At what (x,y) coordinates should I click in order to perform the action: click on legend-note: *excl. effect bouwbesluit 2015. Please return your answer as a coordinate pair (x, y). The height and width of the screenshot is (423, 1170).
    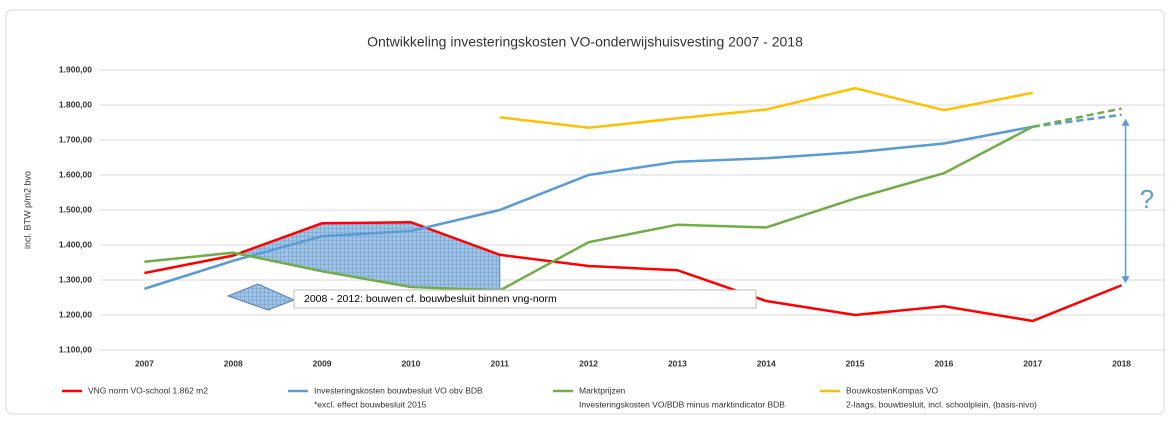
    Looking at the image, I should click on (370, 404).